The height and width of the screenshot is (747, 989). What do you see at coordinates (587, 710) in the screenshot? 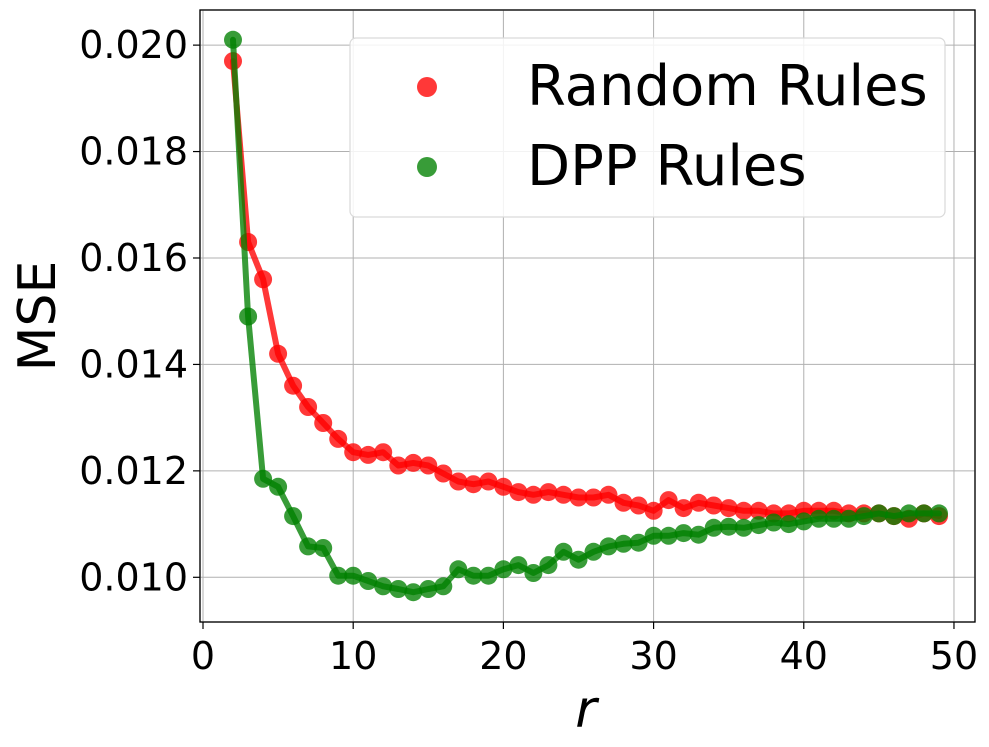
I see `x-axis-title: r` at bounding box center [587, 710].